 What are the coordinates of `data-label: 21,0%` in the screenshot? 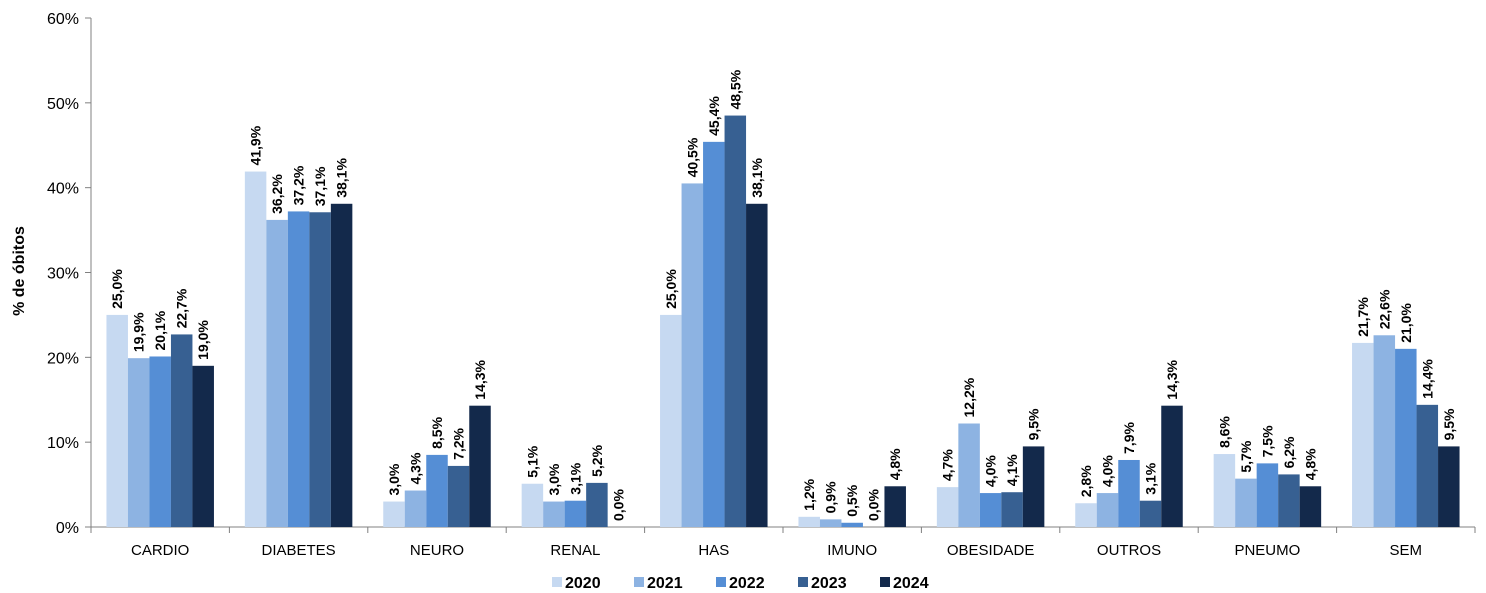 It's located at (1406, 323).